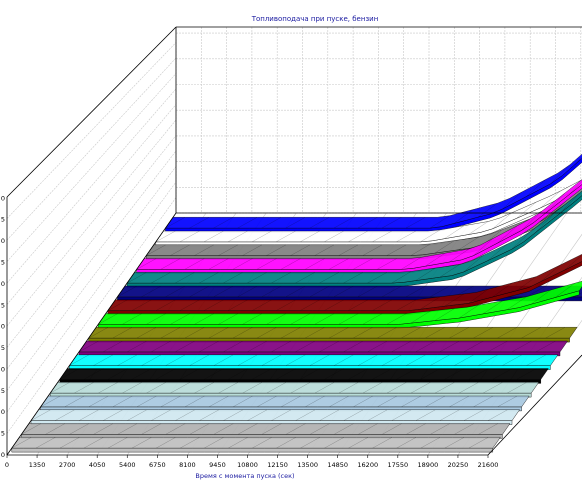  What do you see at coordinates (307, 465) in the screenshot?
I see `x-tick-label: 13500` at bounding box center [307, 465].